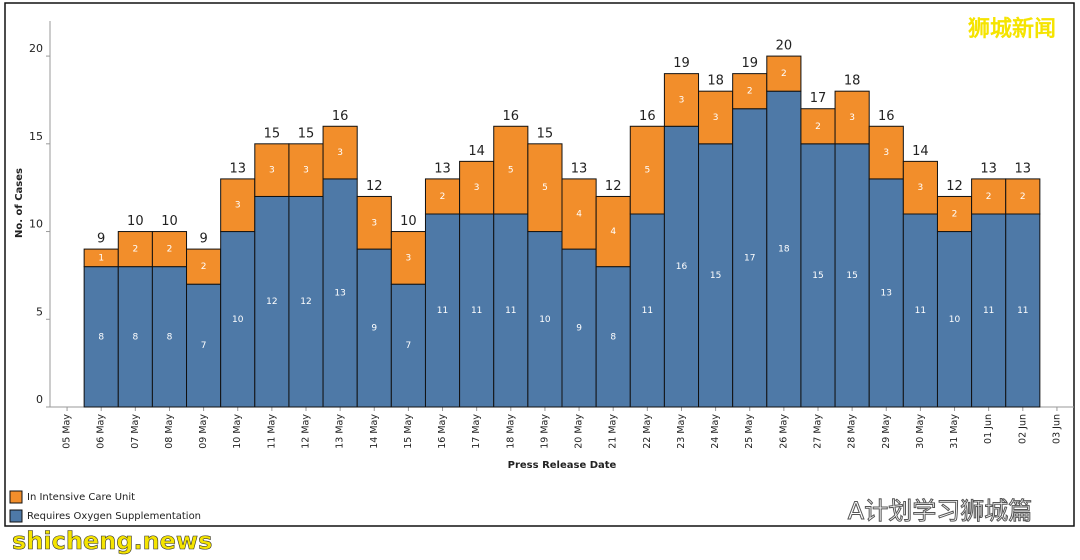 The height and width of the screenshot is (560, 1080). I want to click on x-tick-label: 09 May, so click(203, 431).